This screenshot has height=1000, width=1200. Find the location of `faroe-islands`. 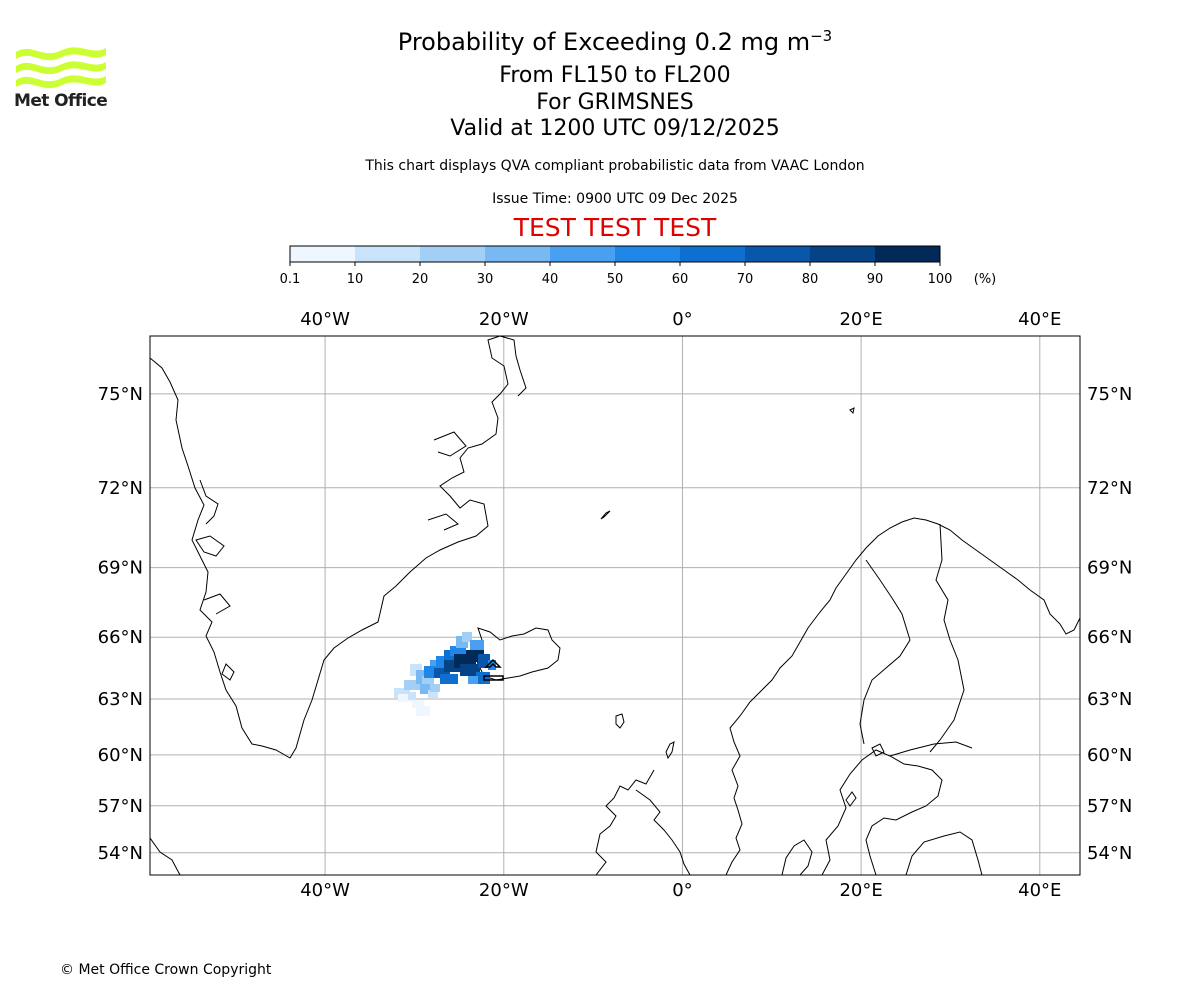

faroe-islands is located at coordinates (620, 721).